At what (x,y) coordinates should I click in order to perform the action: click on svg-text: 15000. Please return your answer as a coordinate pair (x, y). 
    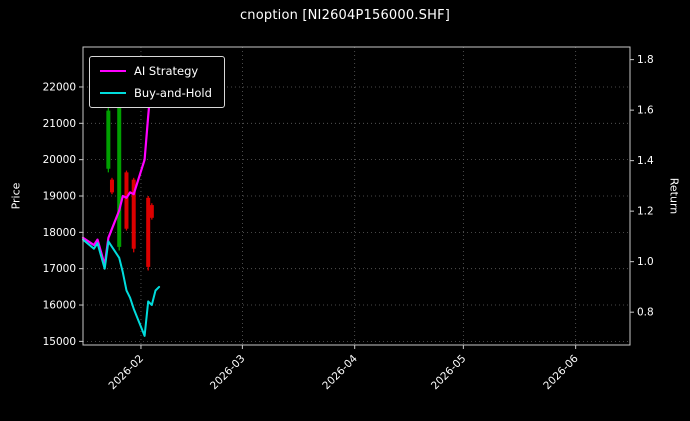
    Looking at the image, I should click on (59, 342).